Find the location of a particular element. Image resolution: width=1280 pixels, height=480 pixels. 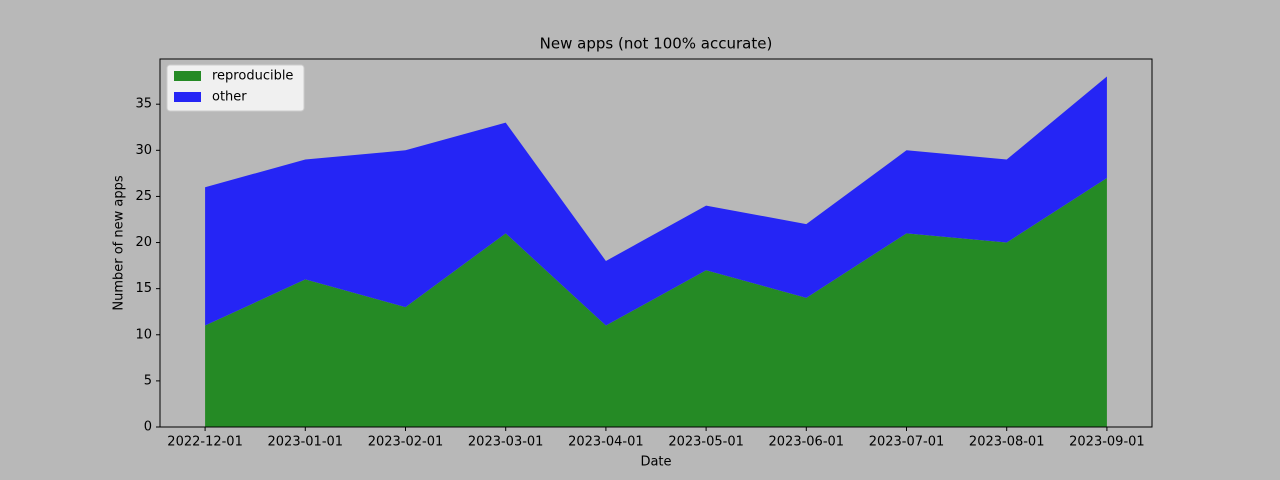

legend: reproducible other is located at coordinates (235, 88).